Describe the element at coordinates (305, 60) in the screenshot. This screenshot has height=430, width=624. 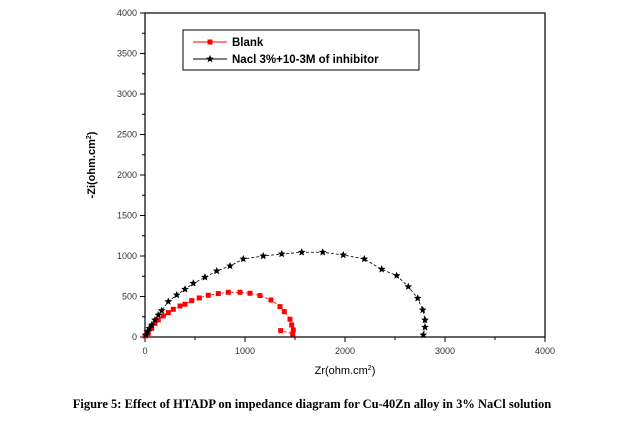
I see `legend-label: Nacl 3%+10-3M of inhibitor` at that location.